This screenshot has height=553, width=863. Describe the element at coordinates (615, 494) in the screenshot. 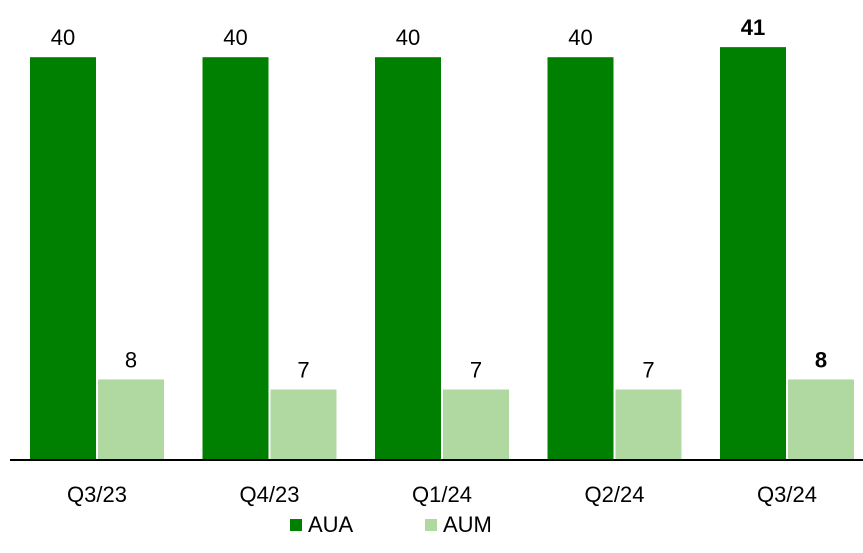

I see `x-tick-label-3: Q2/24` at that location.